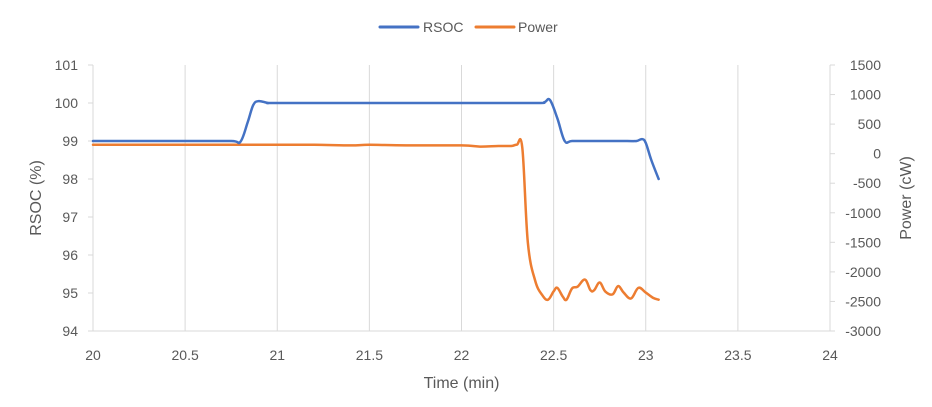 The height and width of the screenshot is (407, 932). What do you see at coordinates (865, 95) in the screenshot?
I see `right-tick-label: 1000` at bounding box center [865, 95].